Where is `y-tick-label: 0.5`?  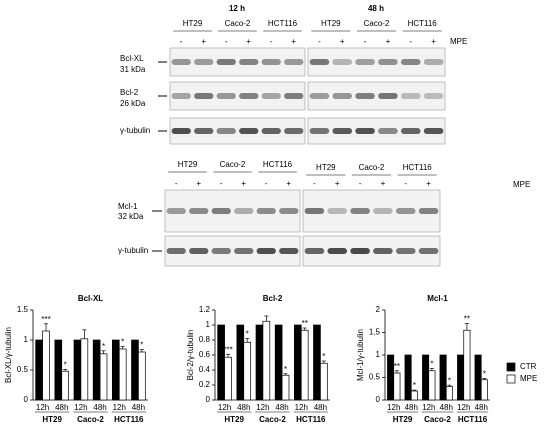 y-tick-label: 0.5 is located at coordinates (23, 369).